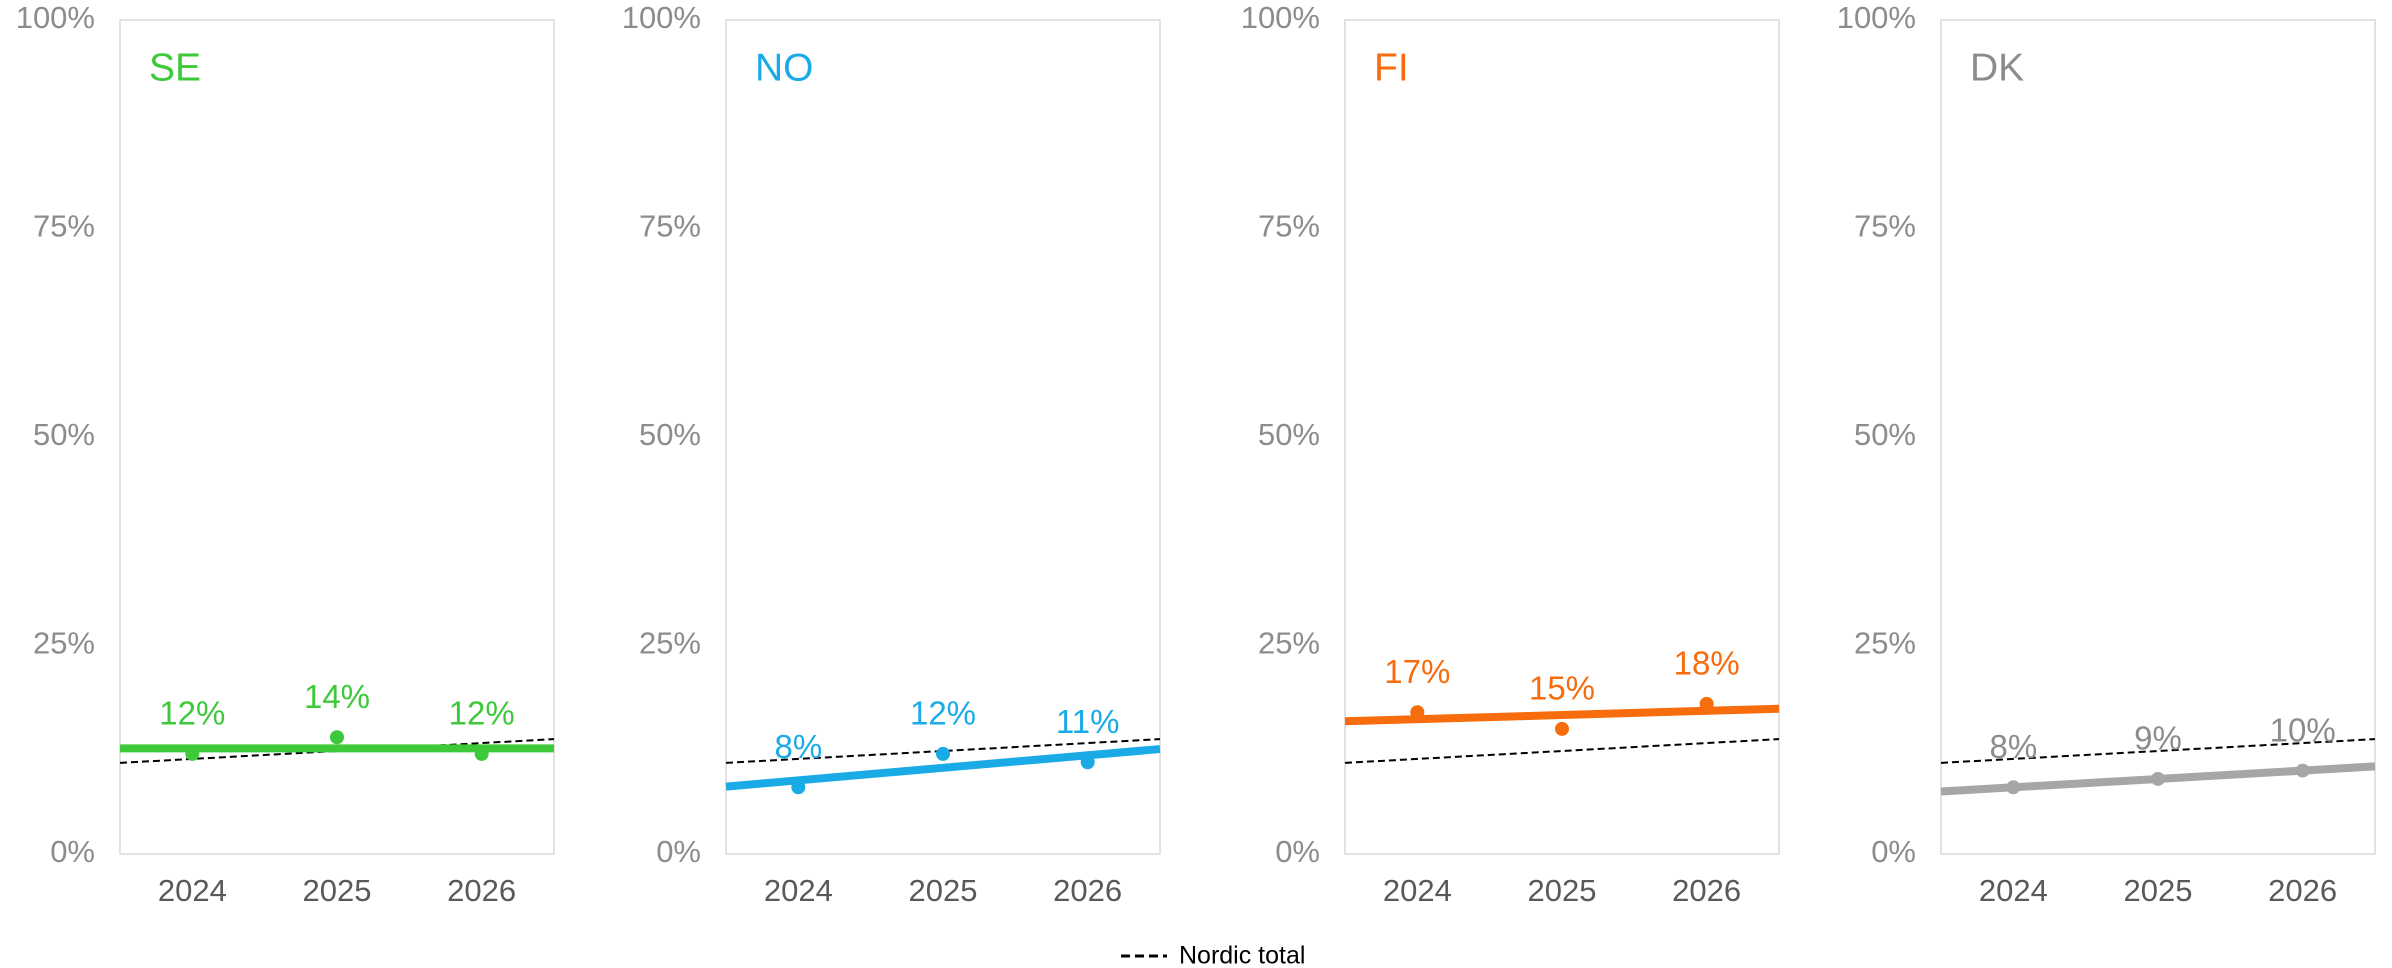 The image size is (2392, 968). What do you see at coordinates (1391, 67) in the screenshot?
I see `panel-title: FI` at bounding box center [1391, 67].